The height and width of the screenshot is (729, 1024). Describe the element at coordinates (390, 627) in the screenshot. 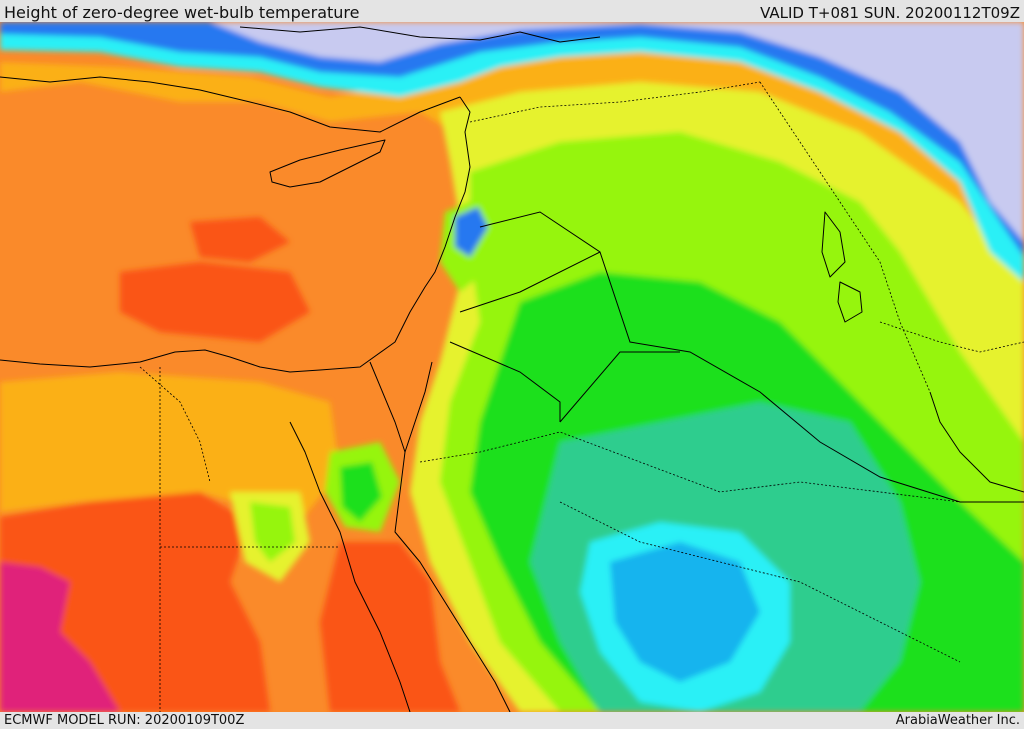

I see `band-red-sudan` at that location.